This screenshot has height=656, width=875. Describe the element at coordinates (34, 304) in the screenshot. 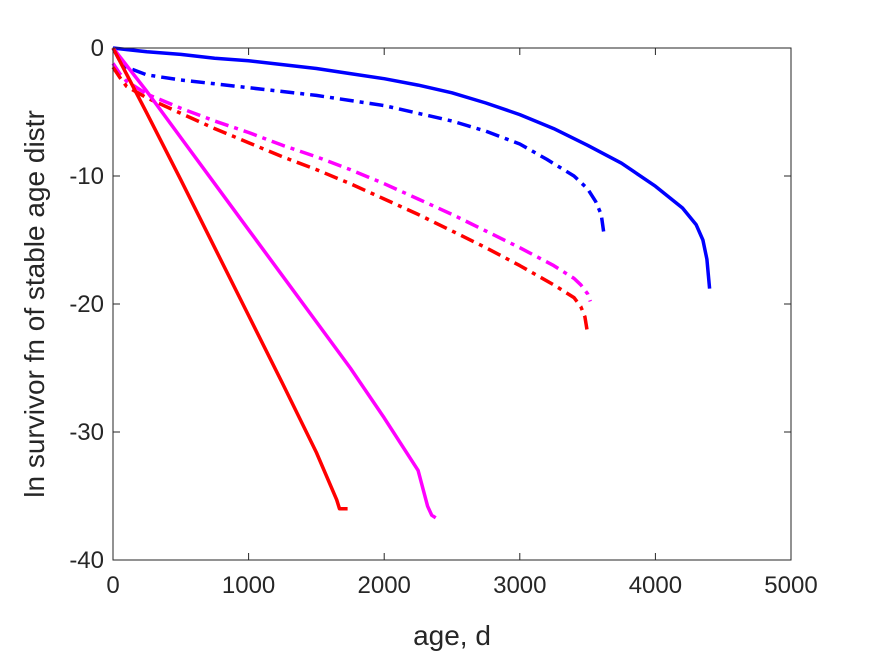

I see `y-axis-label: ln survivor fn of stable age distr` at that location.